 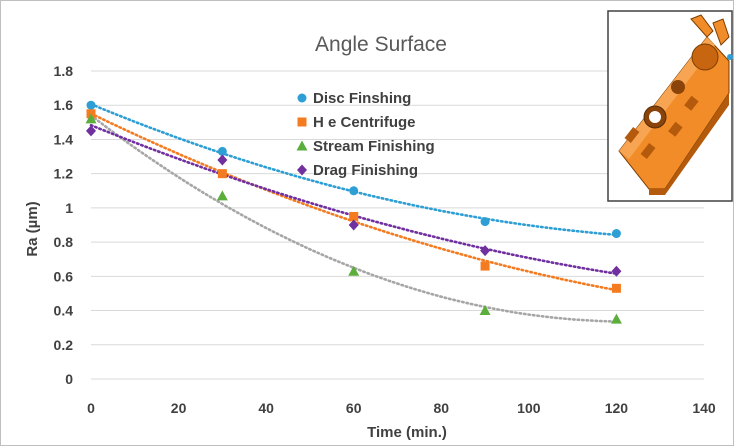 What do you see at coordinates (64, 276) in the screenshot?
I see `y-tick-label: 0.6` at bounding box center [64, 276].